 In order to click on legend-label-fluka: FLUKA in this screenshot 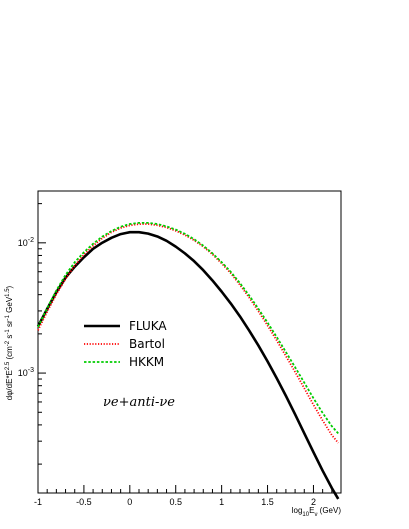, I will do `click(148, 326)`.